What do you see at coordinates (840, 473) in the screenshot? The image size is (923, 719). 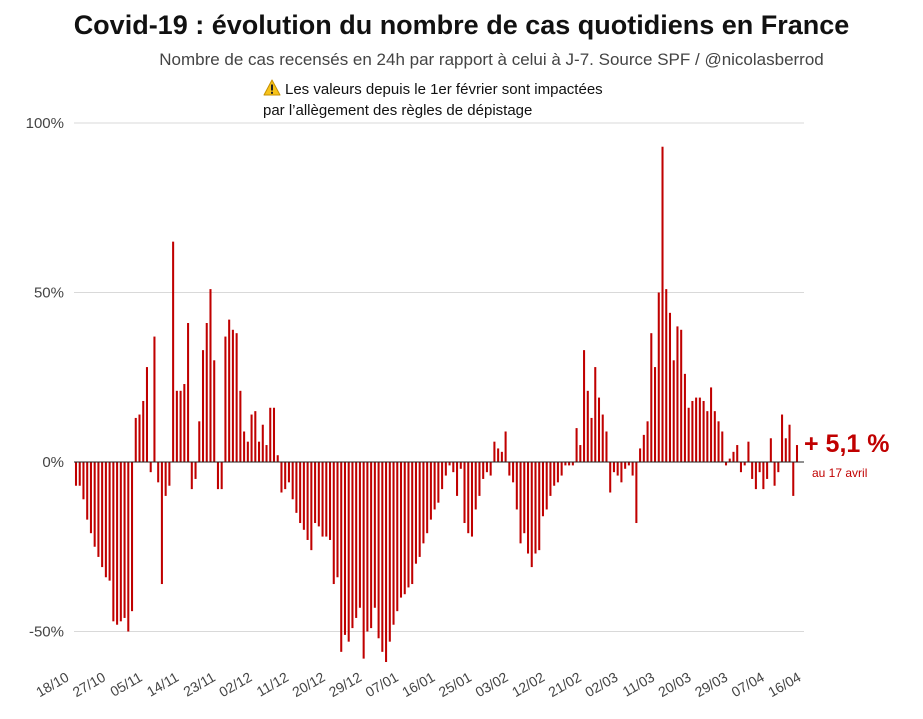 I see `latest-date-label: au 17 avril` at bounding box center [840, 473].